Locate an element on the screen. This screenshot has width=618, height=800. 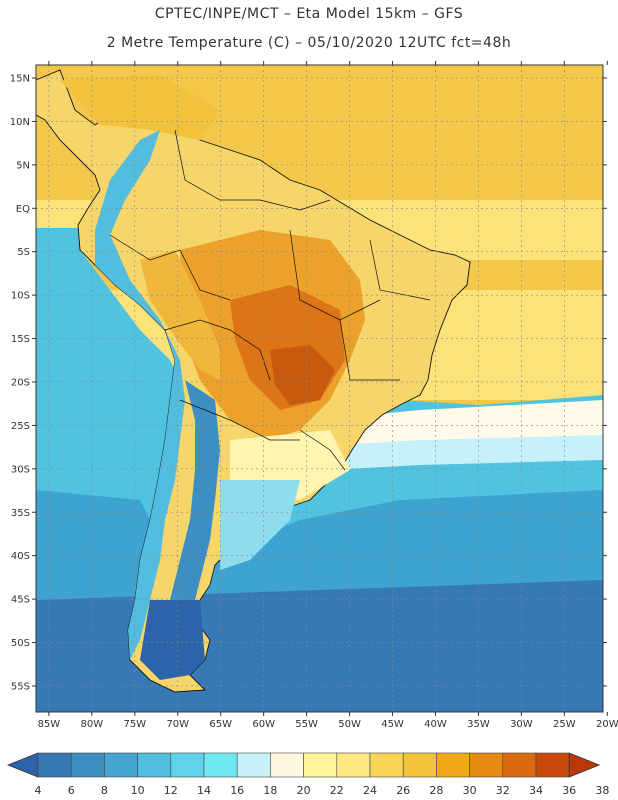
colorbar-label: 22 is located at coordinates (337, 790).